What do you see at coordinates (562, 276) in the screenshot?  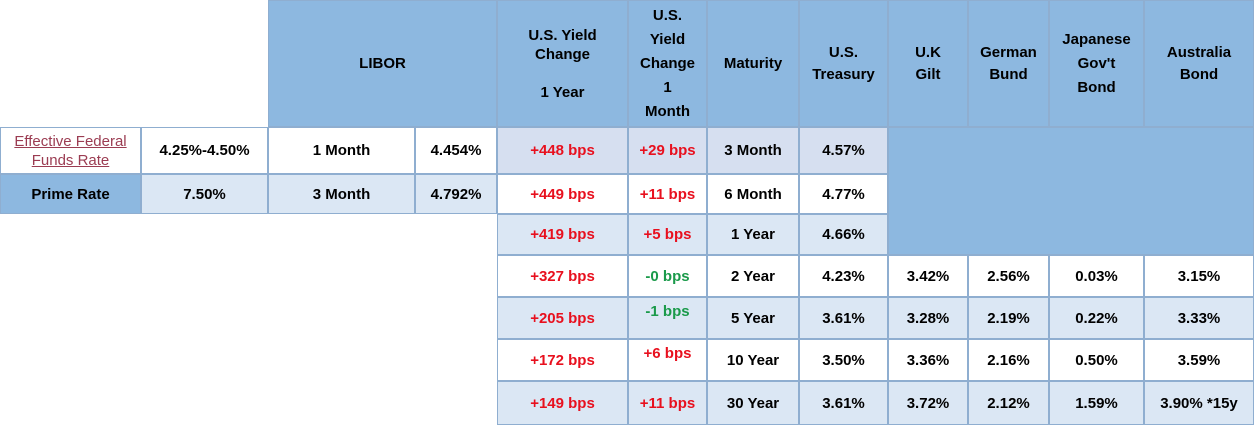 I see `yield-1y-cell: +327 bps` at bounding box center [562, 276].